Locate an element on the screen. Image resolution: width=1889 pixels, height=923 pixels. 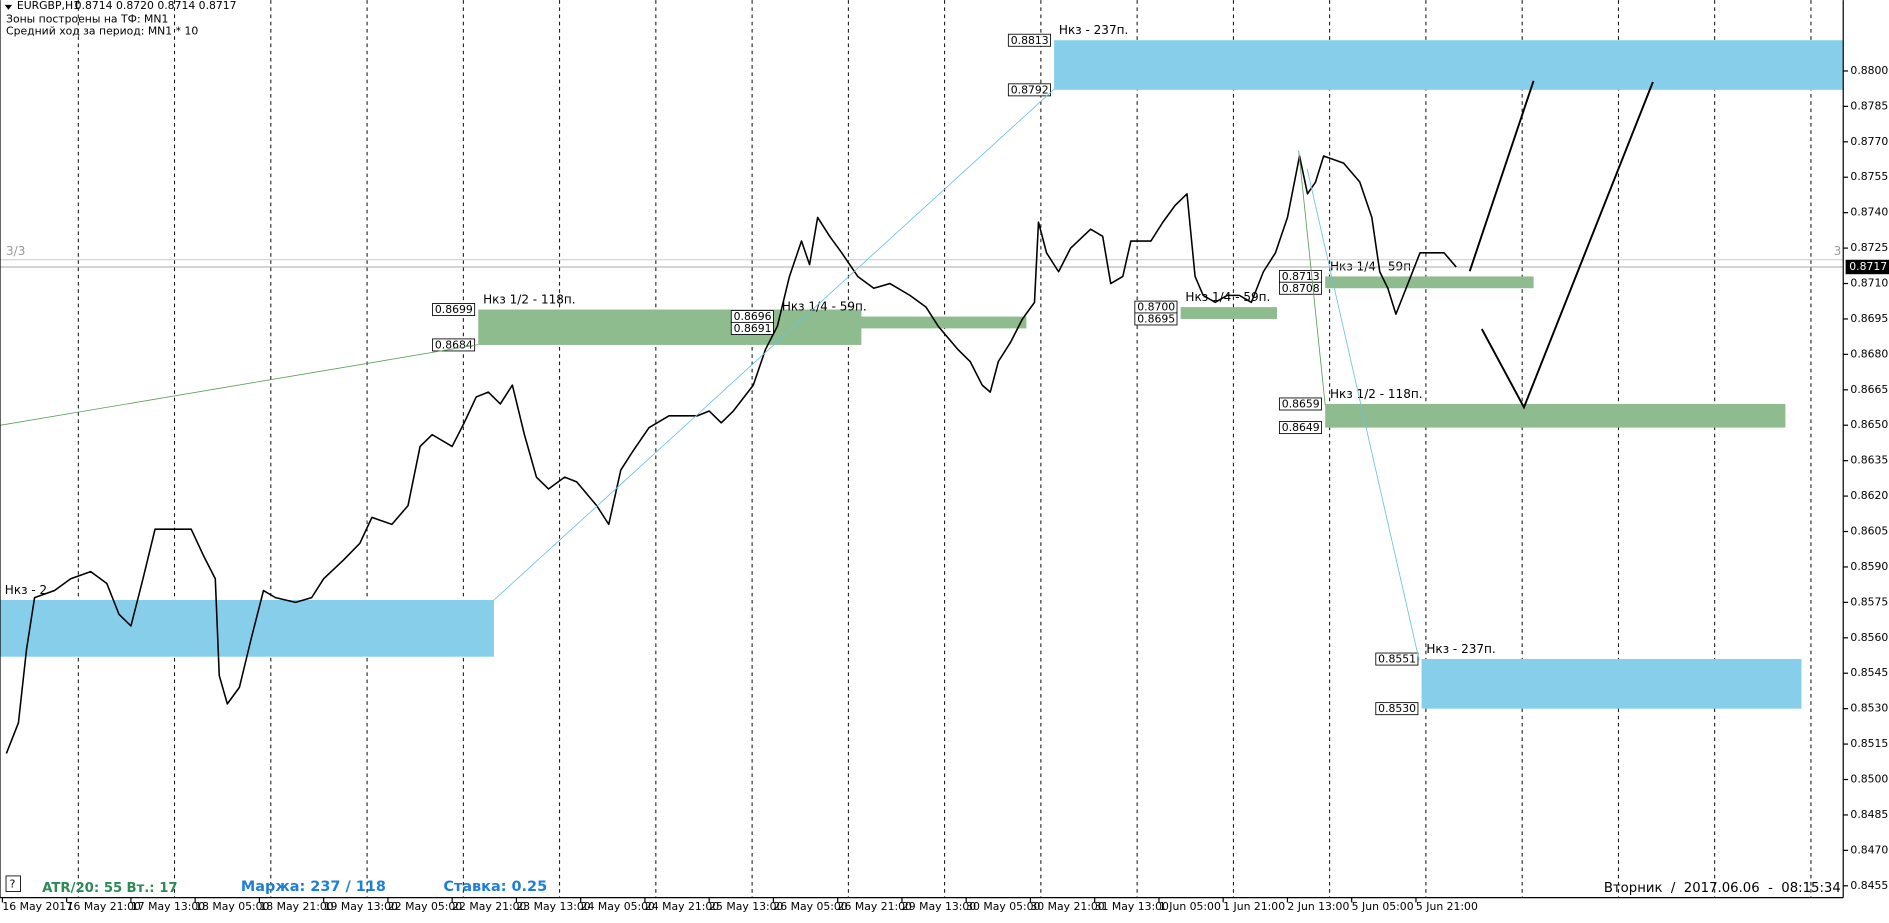
x-tick-label: 30 May 21:00 is located at coordinates (1067, 906).